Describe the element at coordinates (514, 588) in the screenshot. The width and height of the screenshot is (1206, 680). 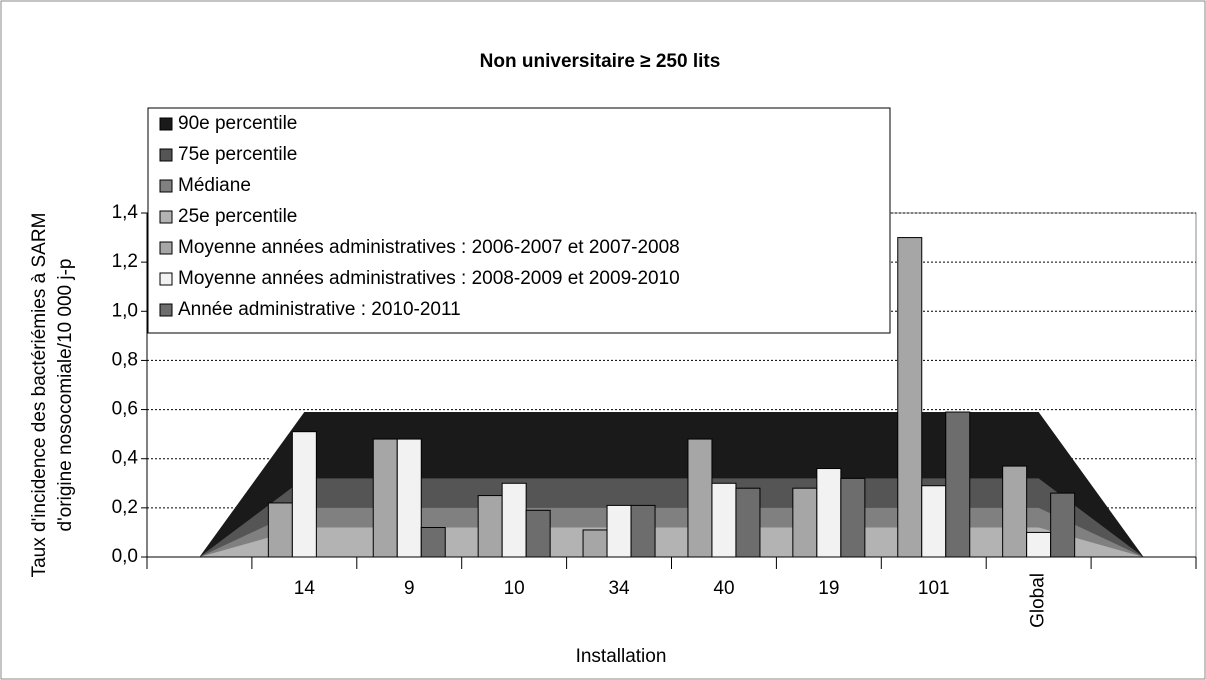
I see `x-tick-label: 10` at that location.